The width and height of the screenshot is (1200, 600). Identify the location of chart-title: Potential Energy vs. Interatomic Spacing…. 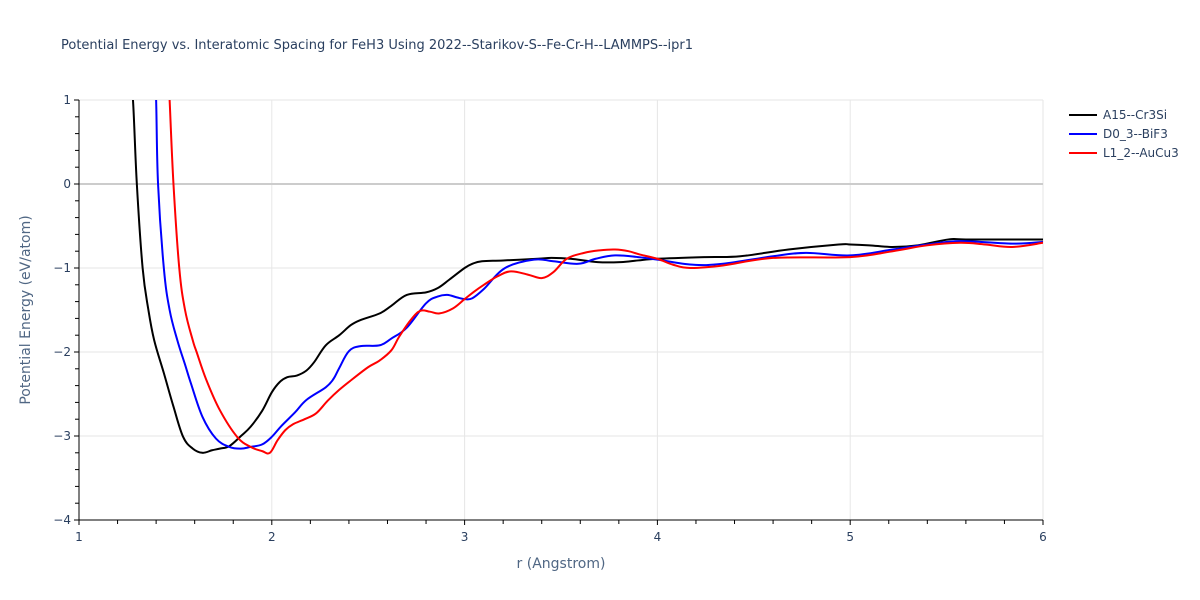
(377, 45).